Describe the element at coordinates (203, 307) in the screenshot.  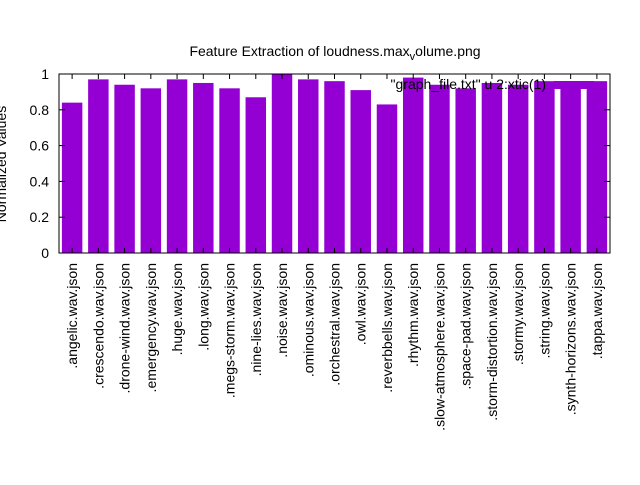
I see `x-tick-label: .long.wav.json` at that location.